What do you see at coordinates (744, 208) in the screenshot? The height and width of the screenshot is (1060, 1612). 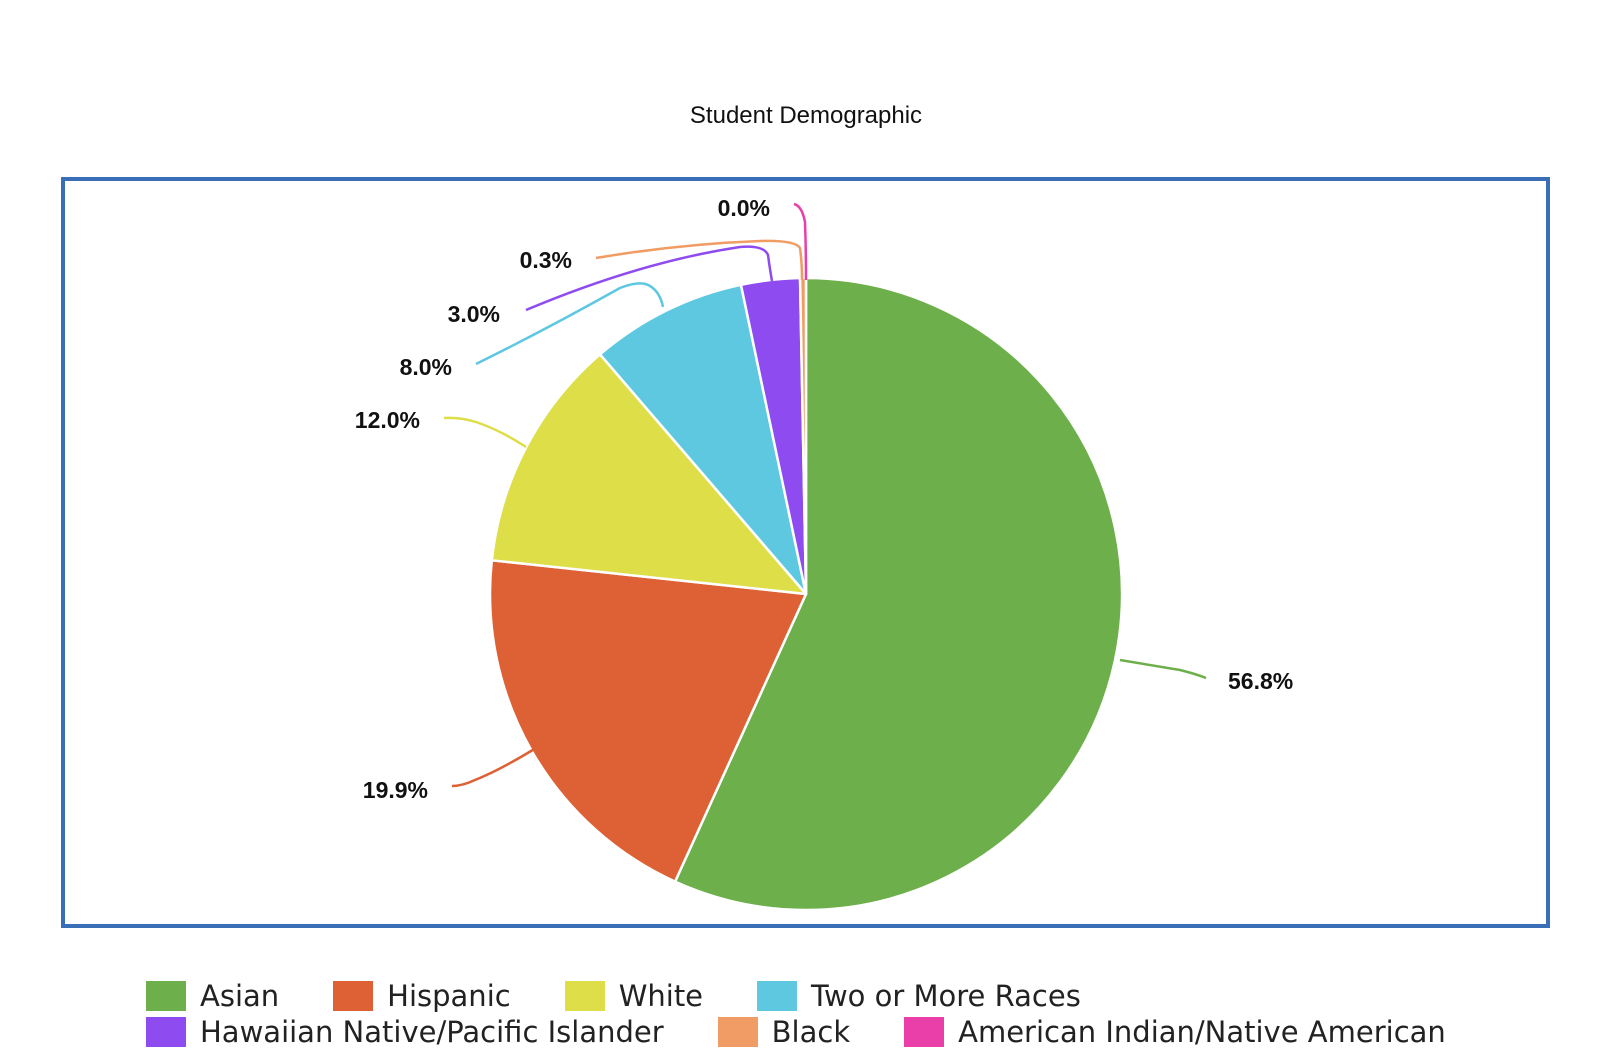 I see `slice-label-american-indian-native-american: 0.0%` at bounding box center [744, 208].